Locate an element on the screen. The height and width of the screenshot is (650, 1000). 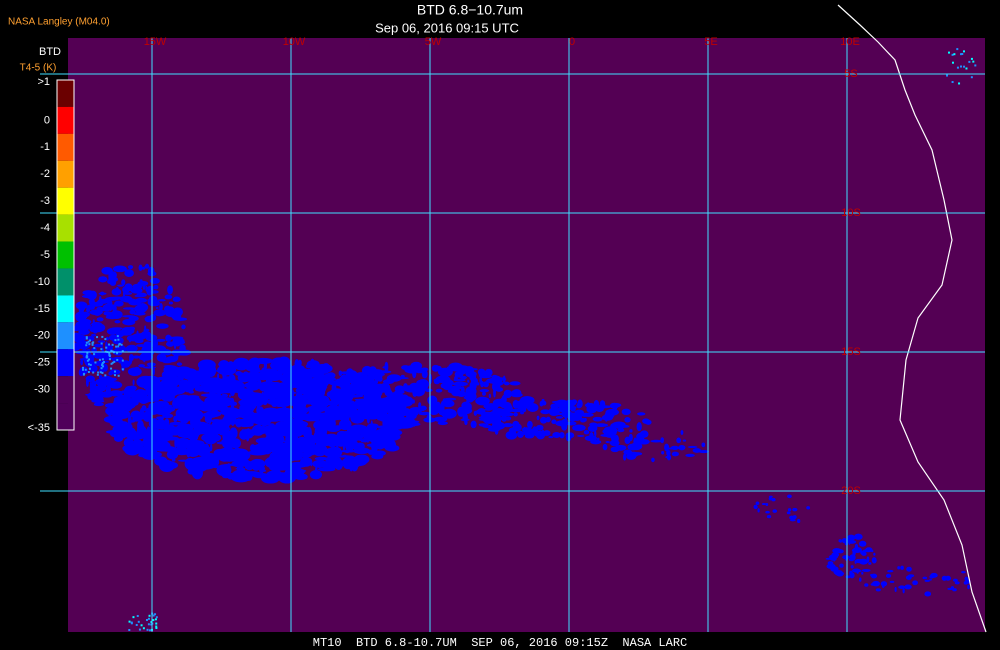
colorbar-label: 0 is located at coordinates (47, 120).